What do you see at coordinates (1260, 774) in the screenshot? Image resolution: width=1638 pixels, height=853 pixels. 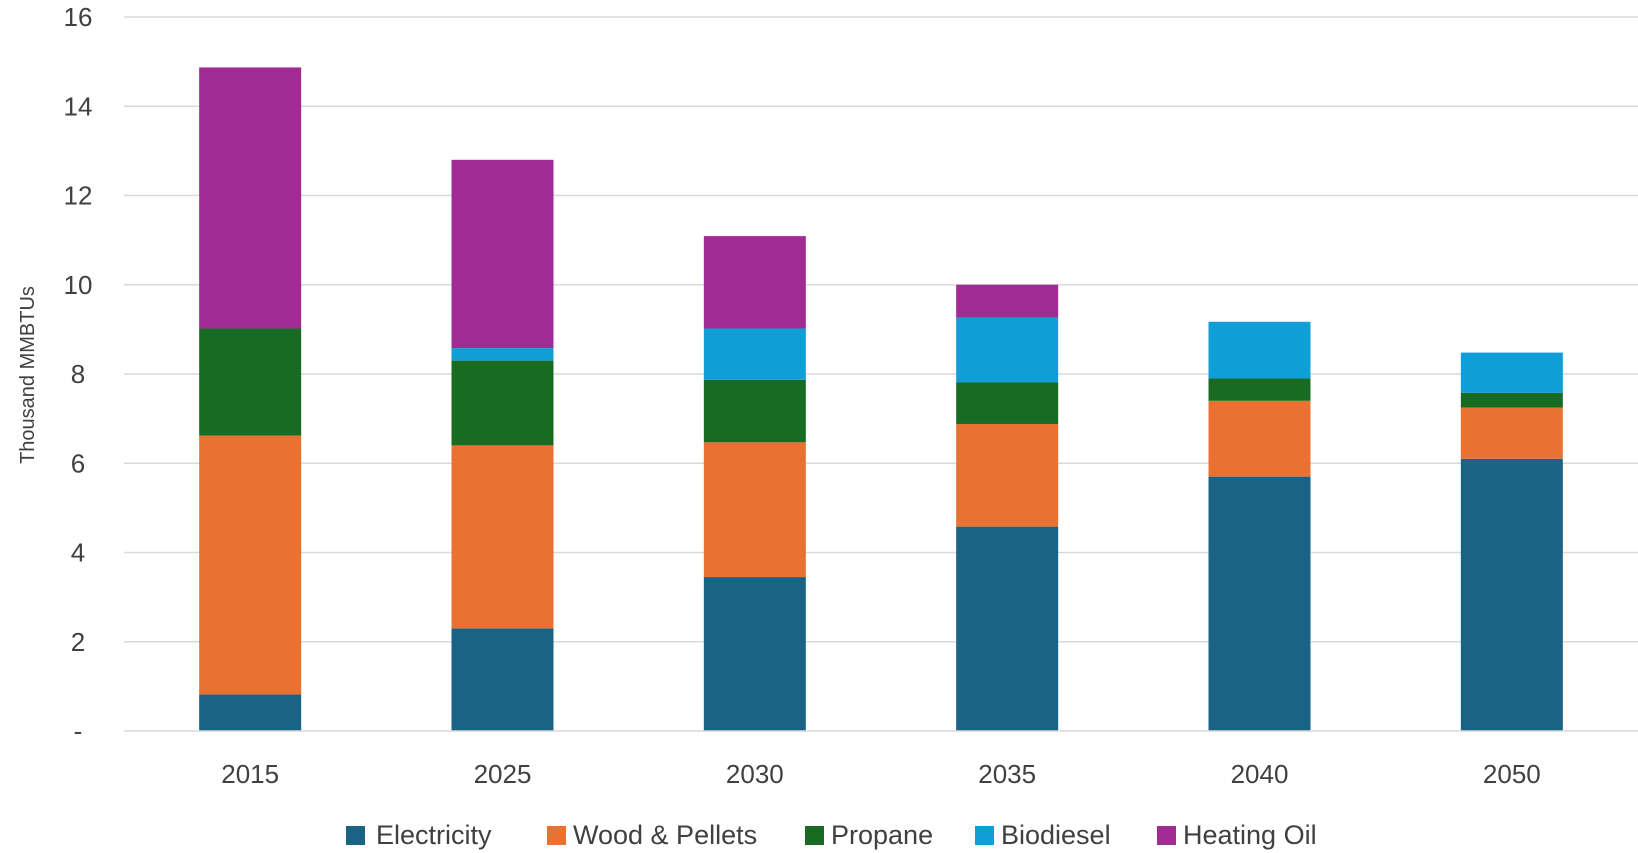 I see `x-tick-label: 2040` at bounding box center [1260, 774].